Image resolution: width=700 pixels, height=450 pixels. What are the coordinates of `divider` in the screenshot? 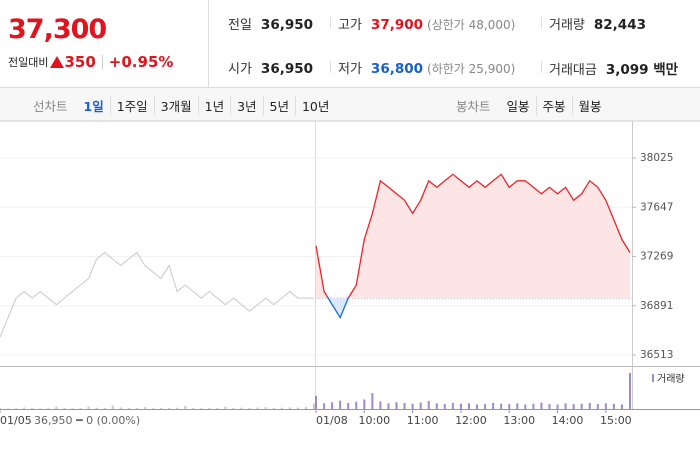 It's located at (208, 43).